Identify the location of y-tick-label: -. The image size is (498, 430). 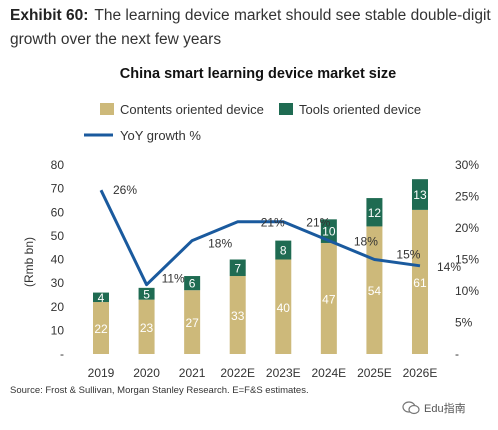
(62, 354).